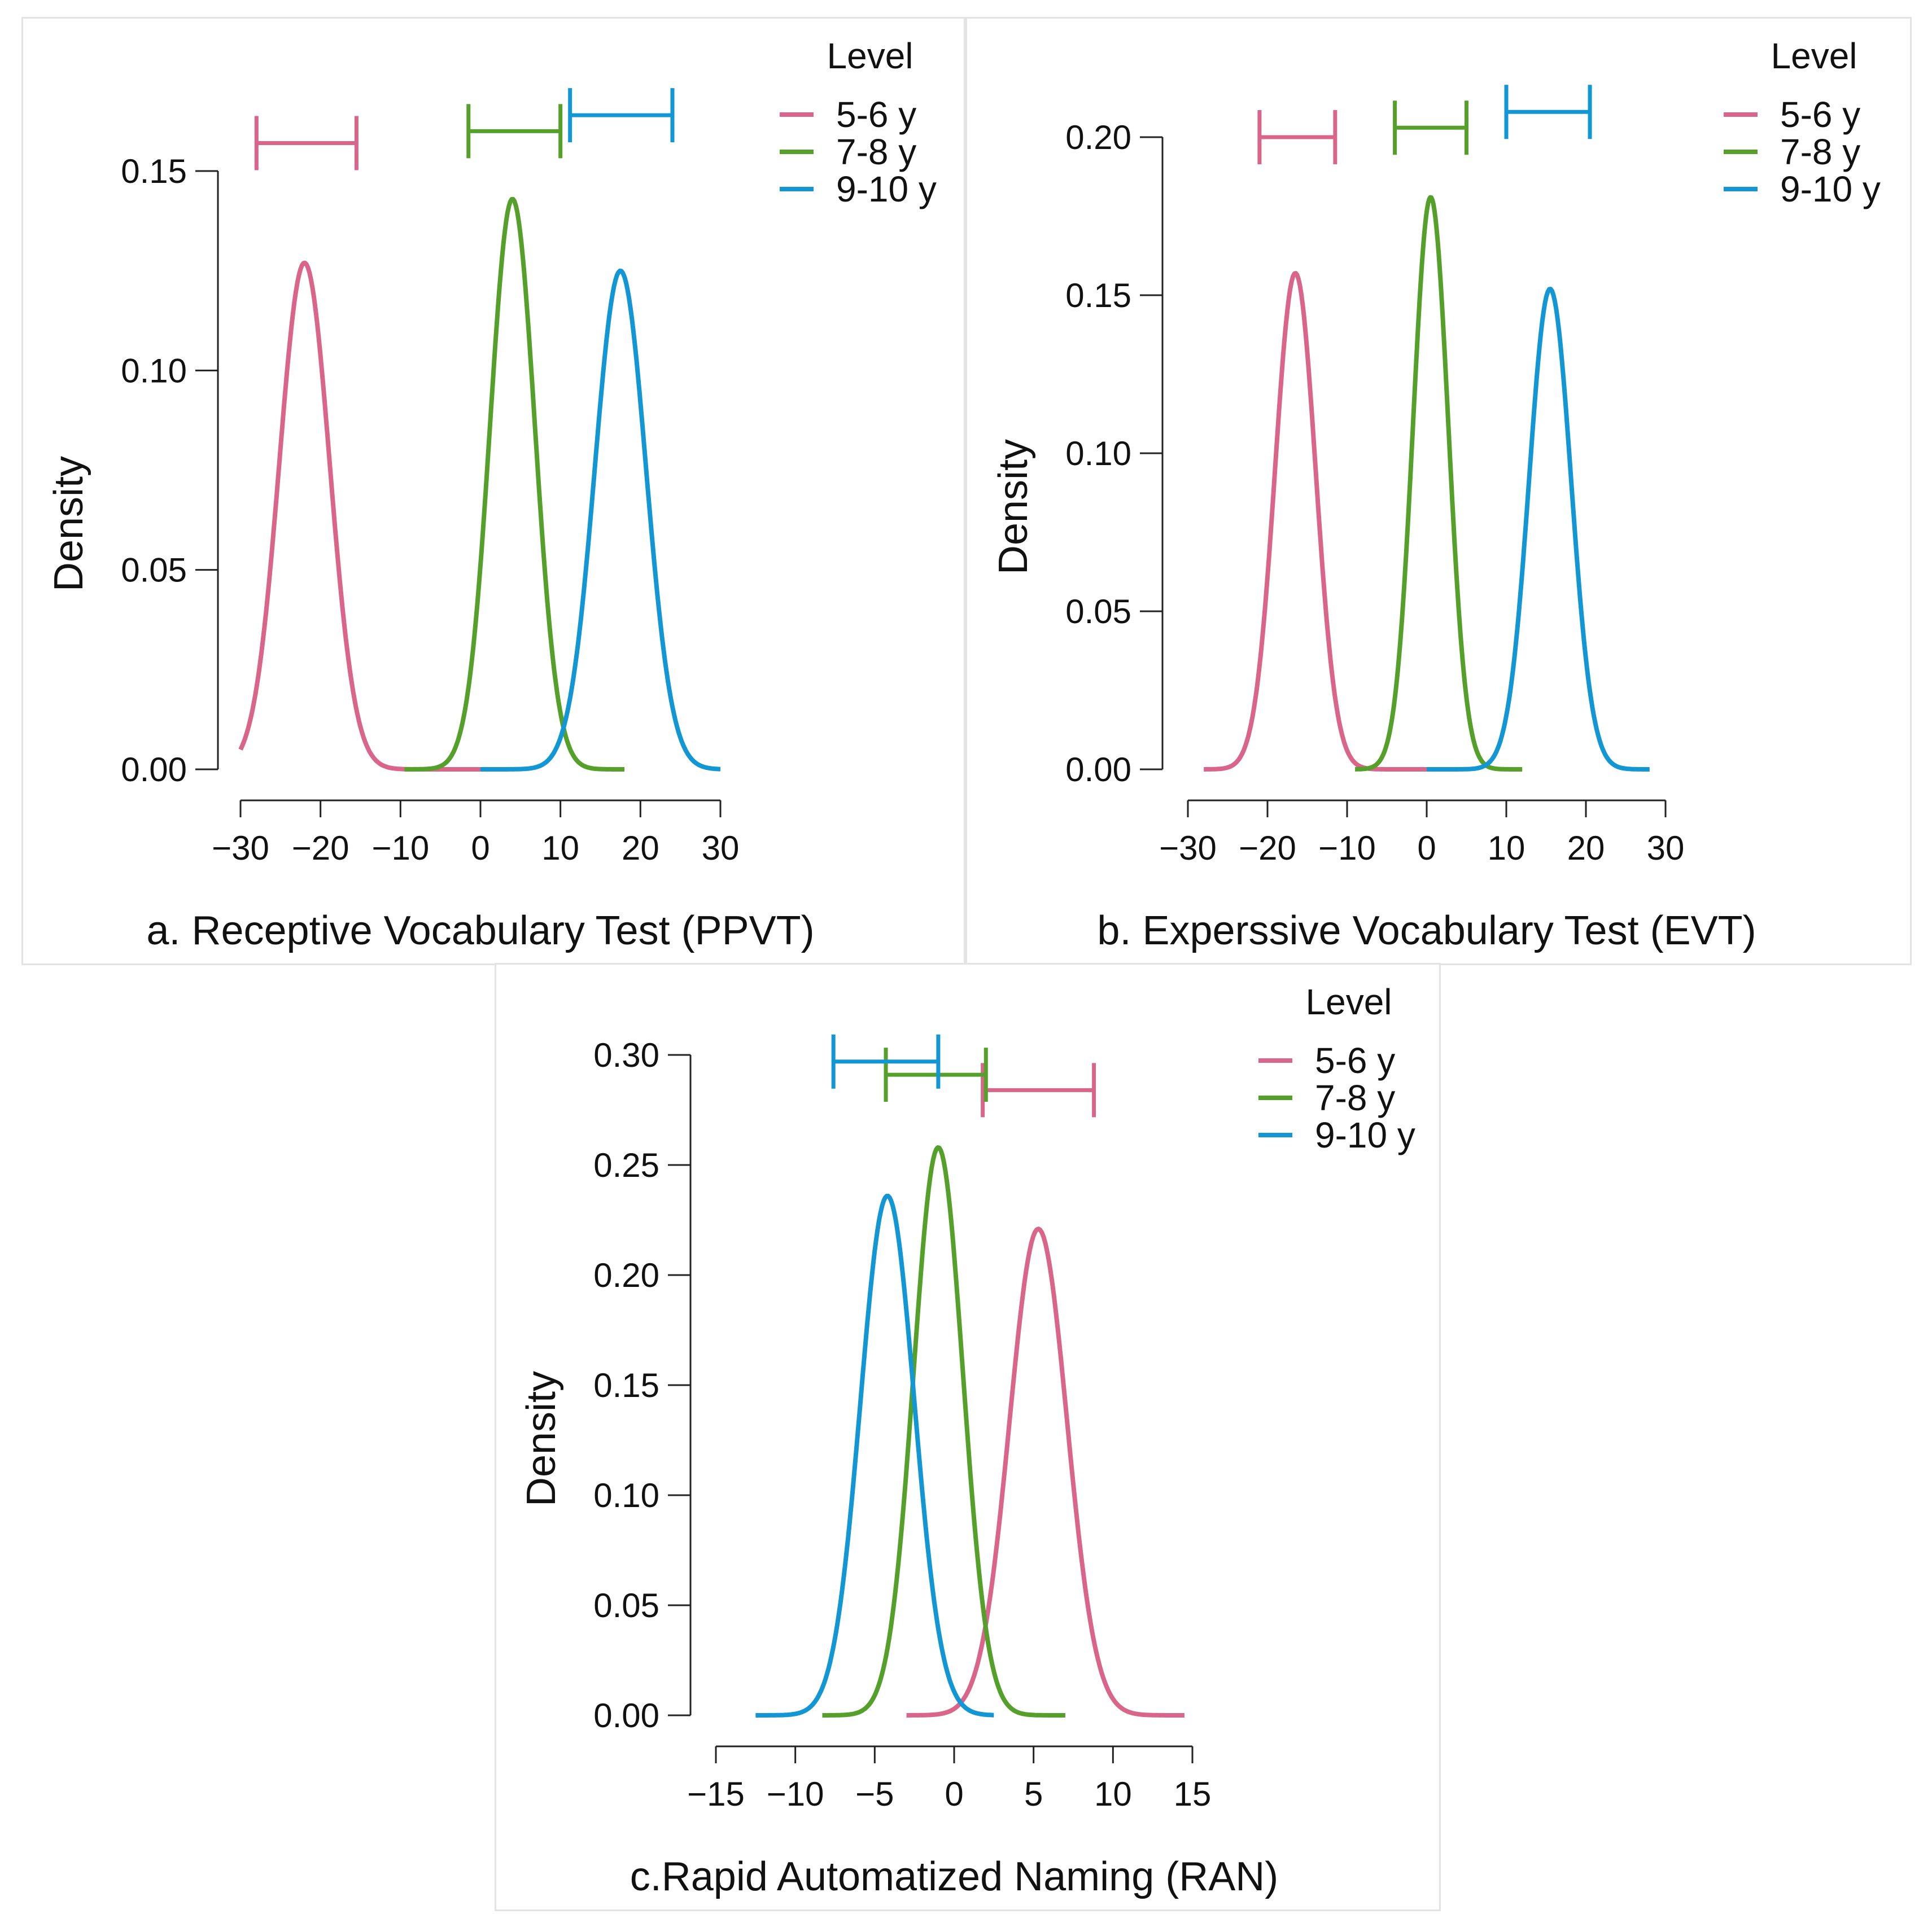 The height and width of the screenshot is (1914, 1932). I want to click on x-tick-label: 5, so click(1034, 1794).